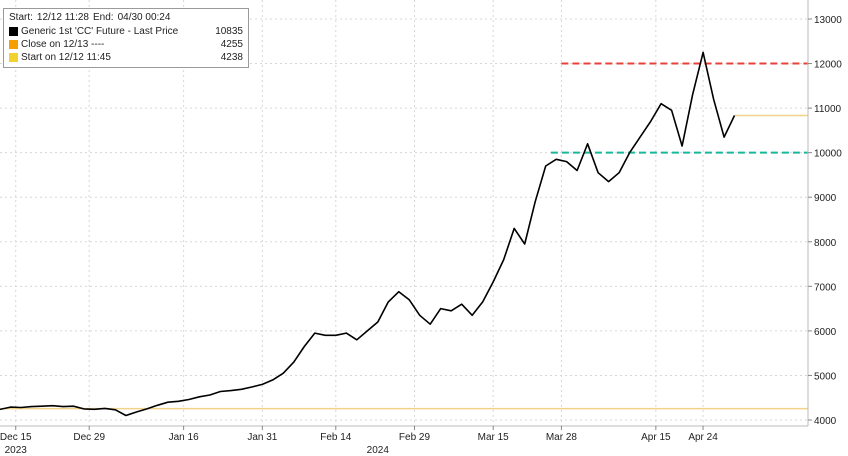  I want to click on legend-start-label: Start:, so click(21, 17).